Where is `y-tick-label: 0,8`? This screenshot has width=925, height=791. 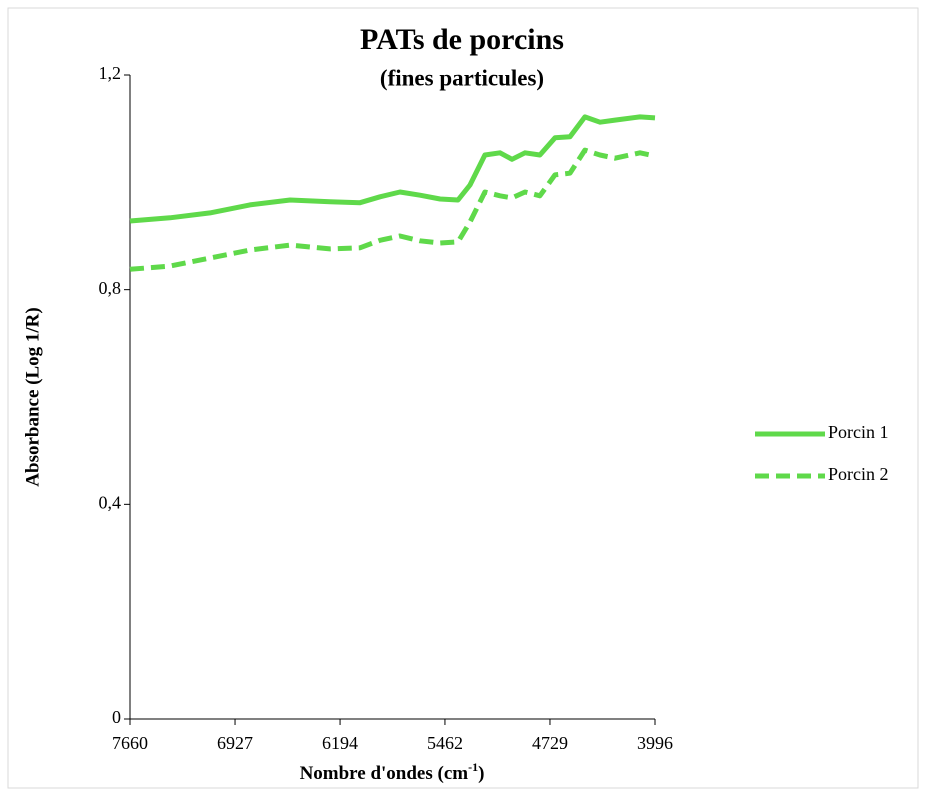 y-tick-label: 0,8 is located at coordinates (110, 288).